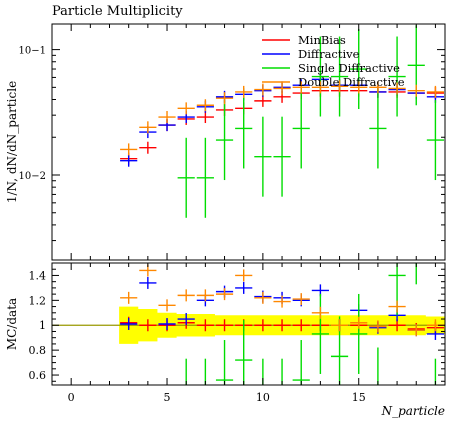 The width and height of the screenshot is (461, 422). Describe the element at coordinates (38, 375) in the screenshot. I see `y-tick-label: 0.6` at that location.